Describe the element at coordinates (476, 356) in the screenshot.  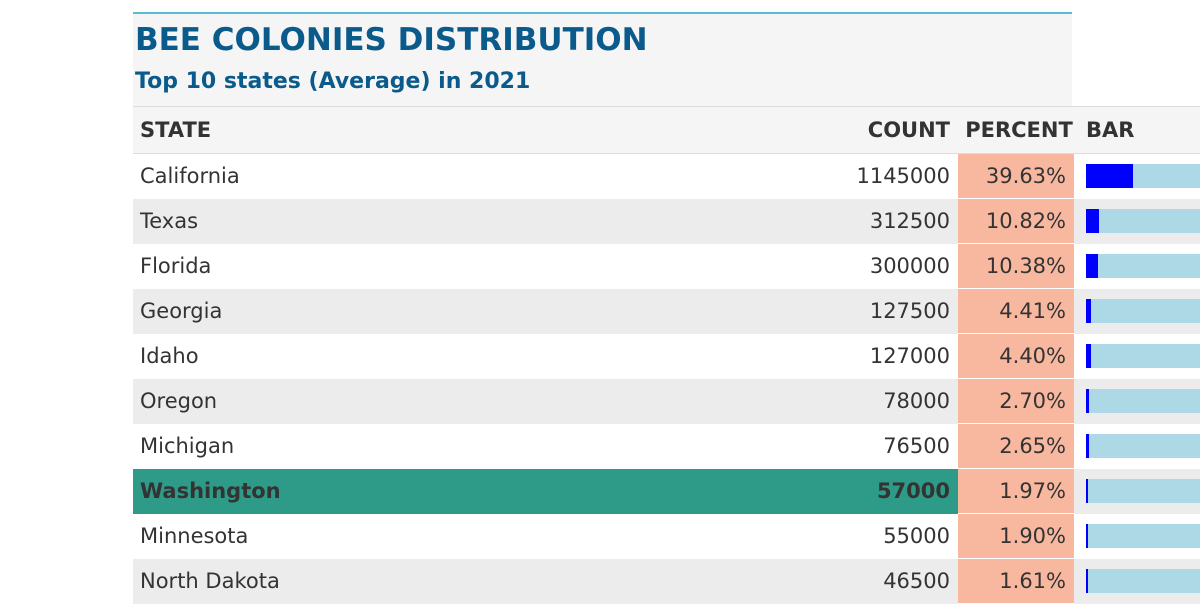
I see `state-cell: Idaho` at that location.